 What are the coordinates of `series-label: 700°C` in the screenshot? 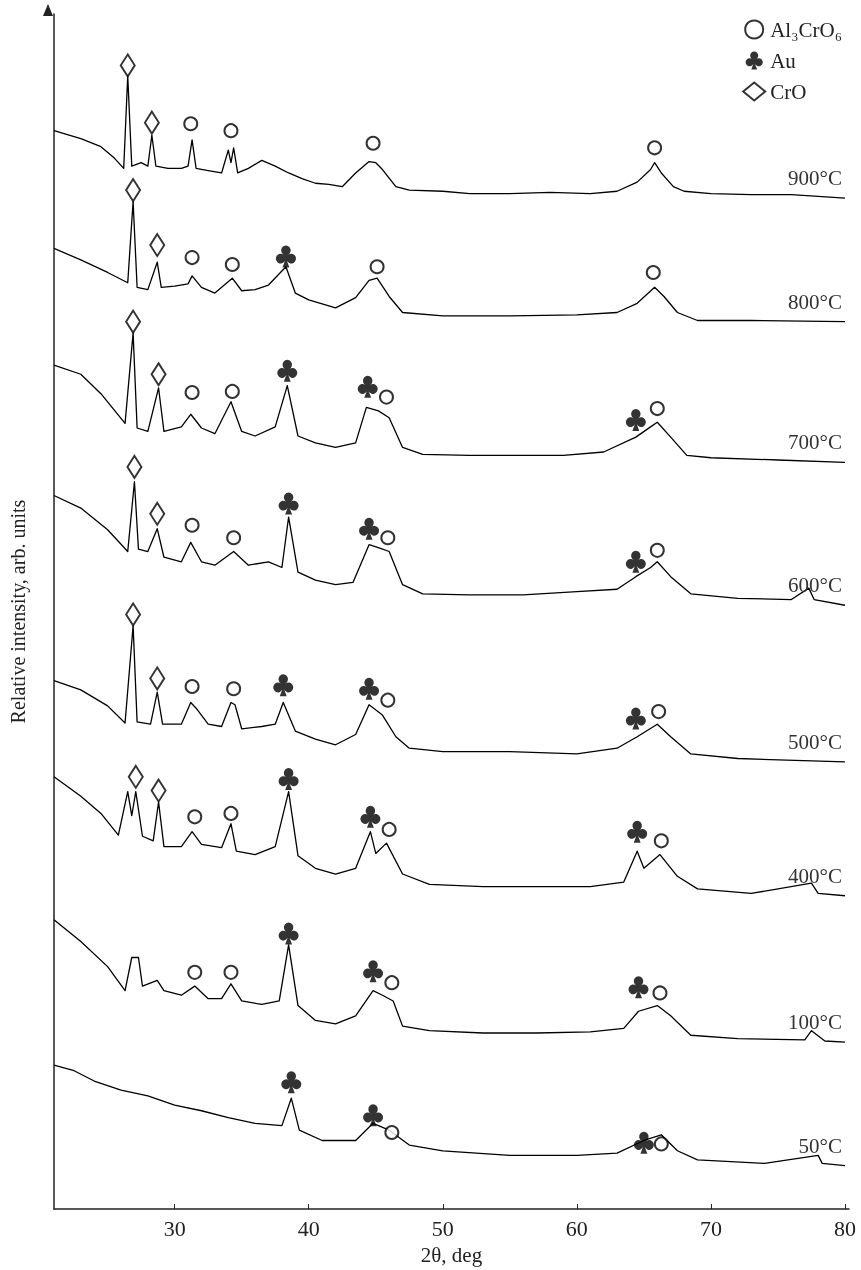 It's located at (815, 442).